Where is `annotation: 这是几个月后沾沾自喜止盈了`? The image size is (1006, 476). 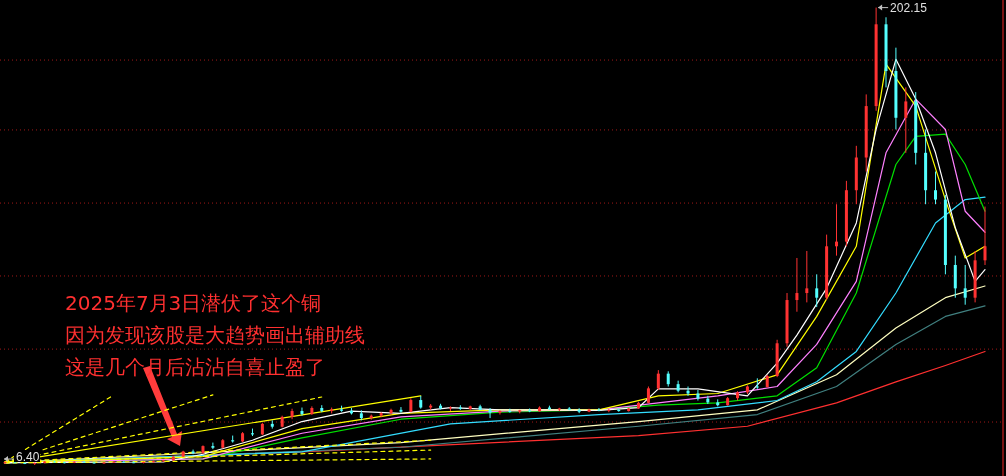 annotation: 这是几个月后沾沾自喜止盈了 is located at coordinates (195, 367).